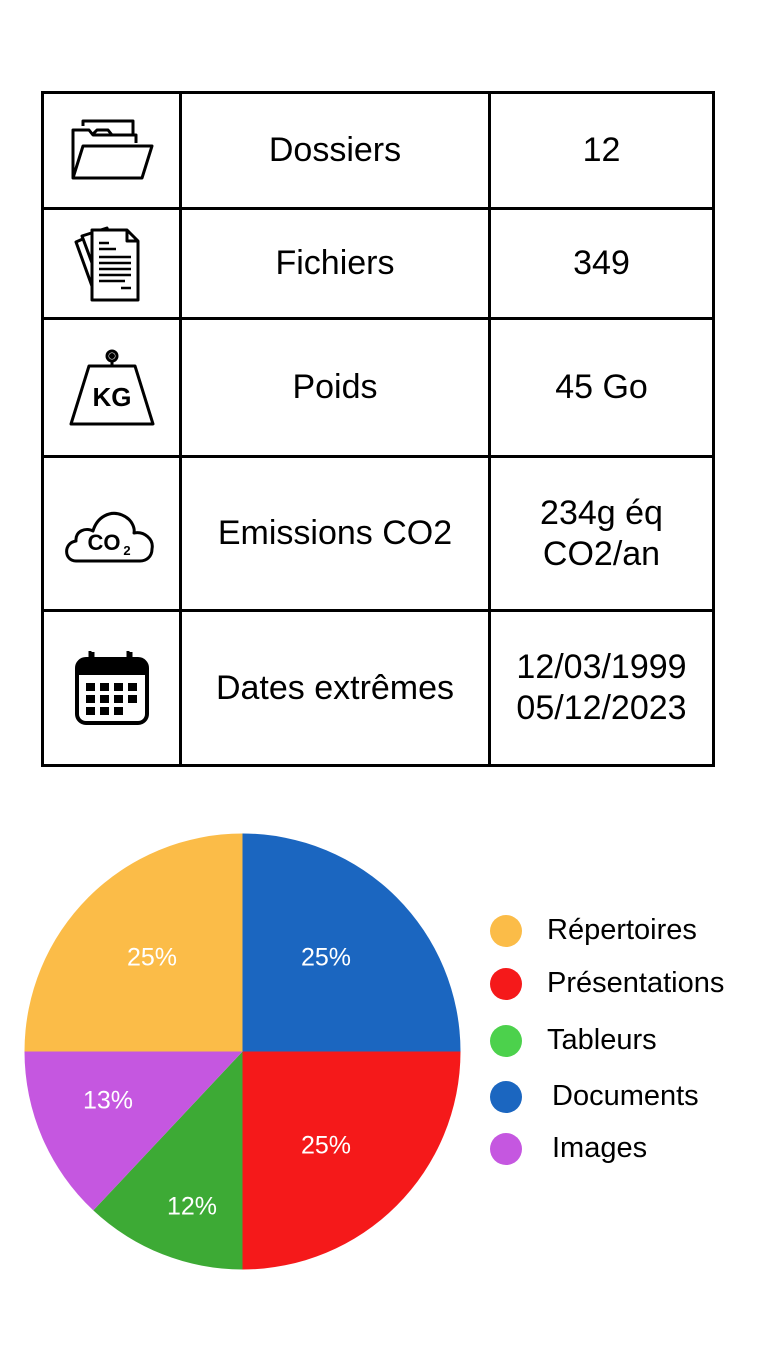  Describe the element at coordinates (601, 387) in the screenshot. I see `value-poids: 45 Go` at that location.